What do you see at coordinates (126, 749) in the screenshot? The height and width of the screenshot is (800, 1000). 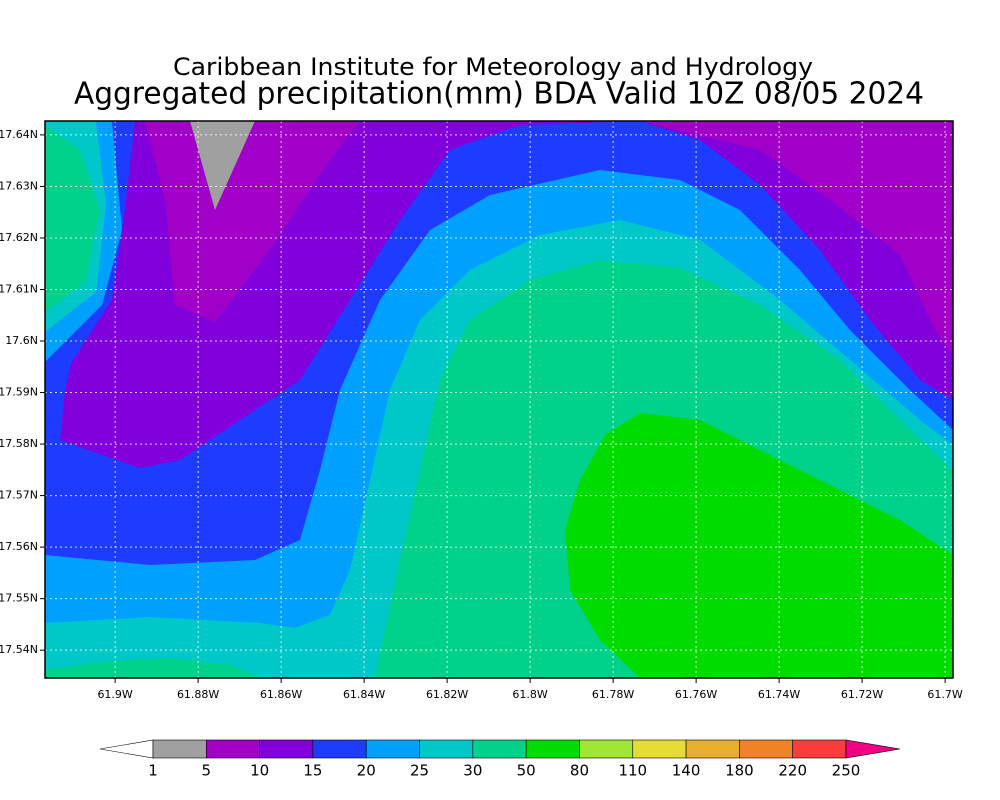 I see `colorbar-extend-low` at bounding box center [126, 749].